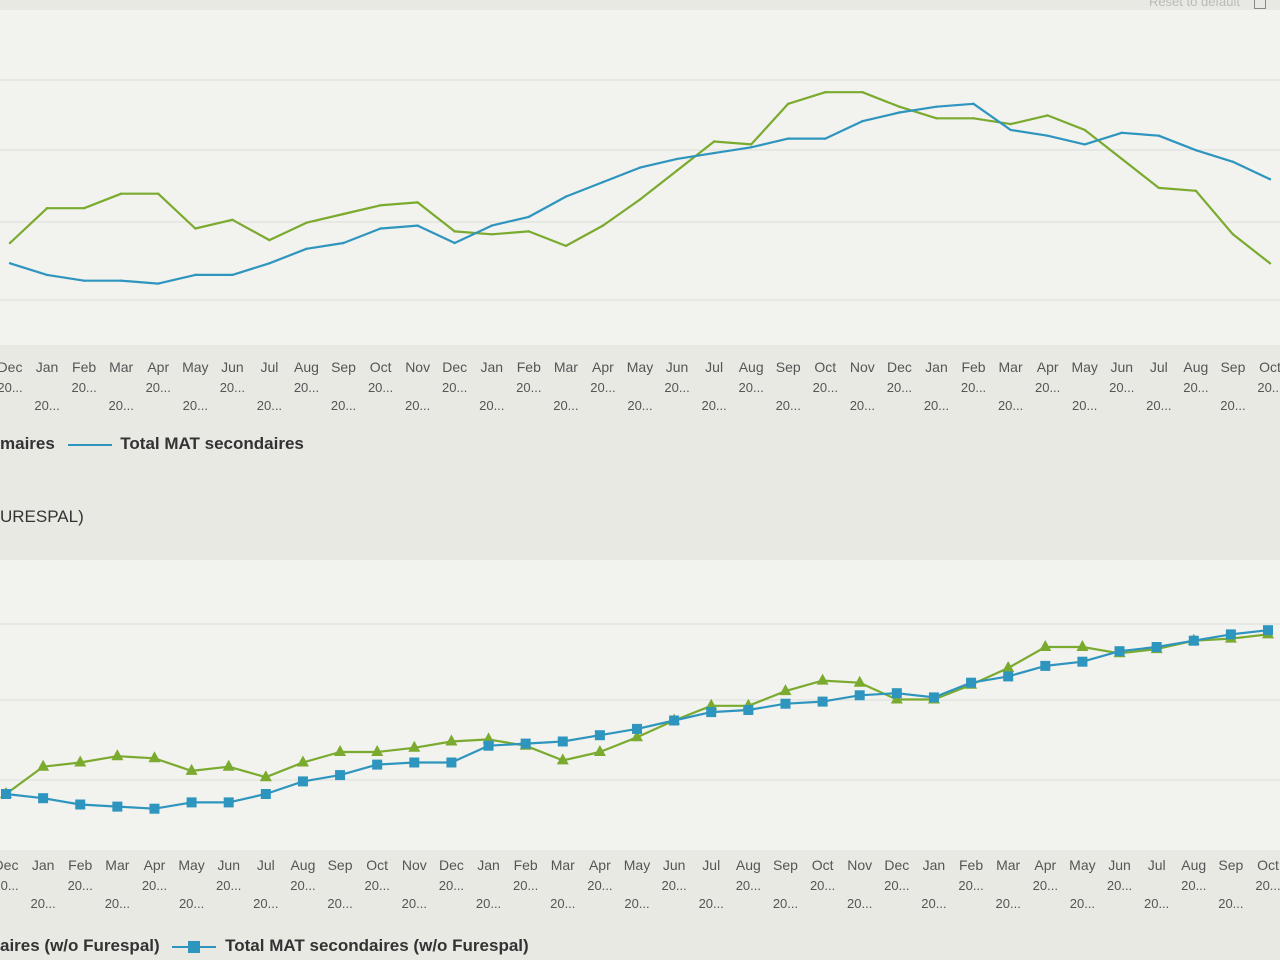 Image resolution: width=1280 pixels, height=960 pixels. I want to click on legend-series-primaires: maires, so click(27, 443).